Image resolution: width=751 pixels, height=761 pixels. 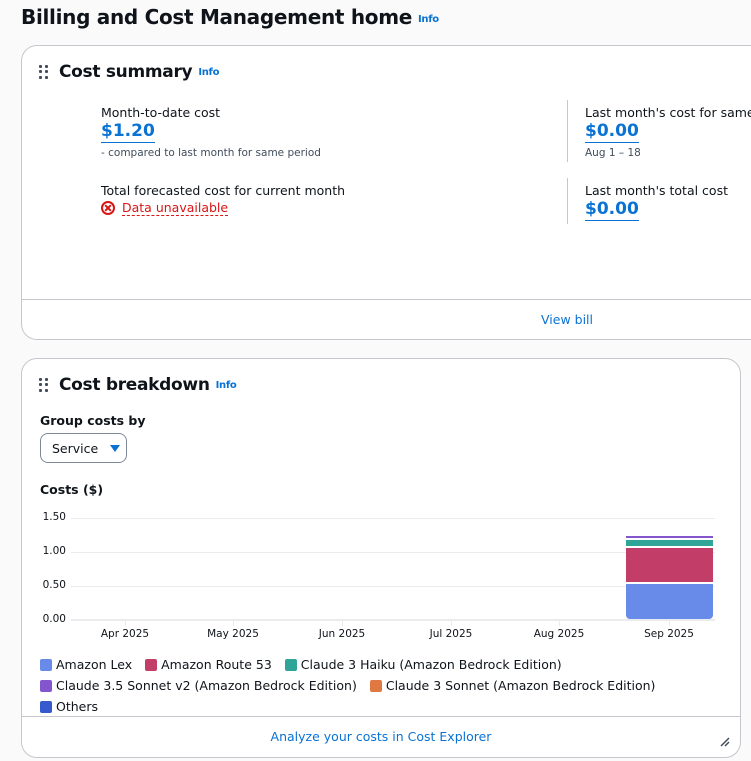 I want to click on legend-item-route-53: Amazon Route 53, so click(x=208, y=664).